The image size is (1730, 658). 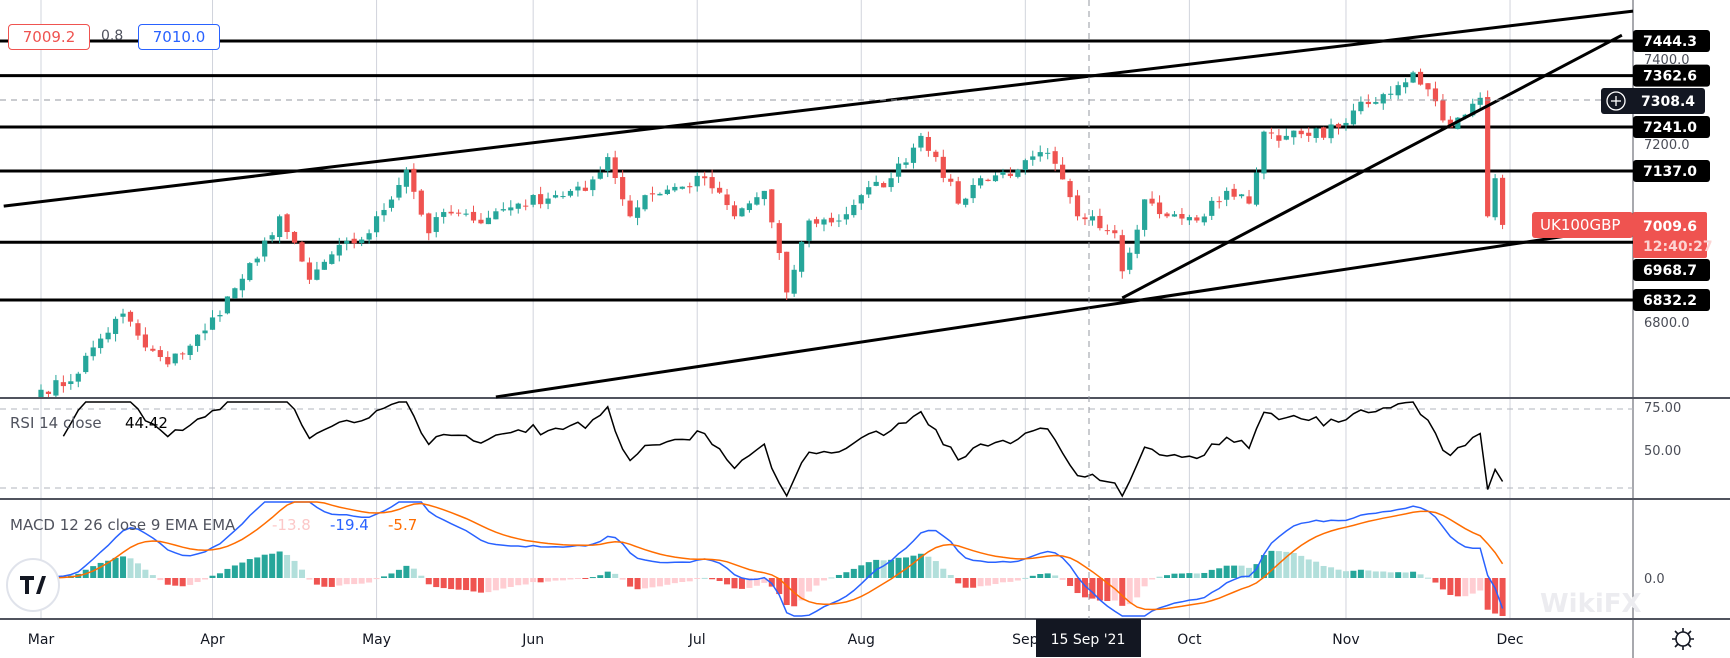 I want to click on tradingview-logo, so click(x=33, y=585).